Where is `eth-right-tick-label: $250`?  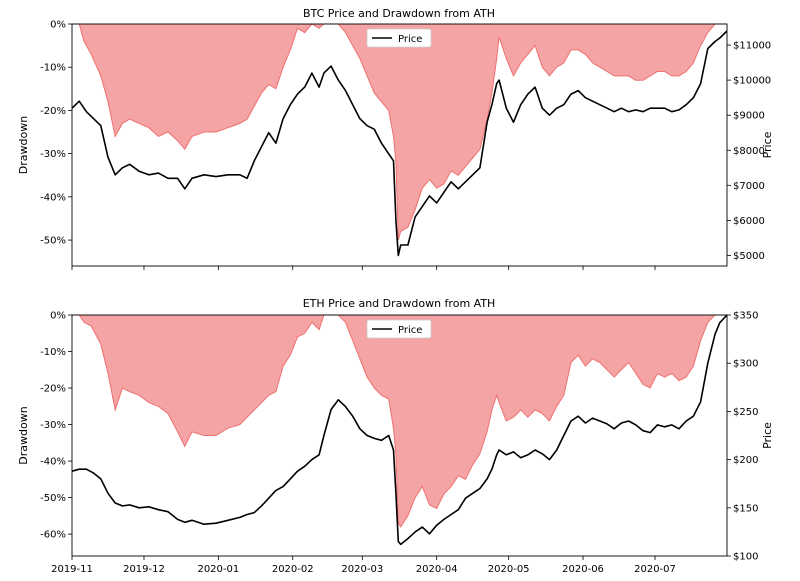
eth-right-tick-label: $250 is located at coordinates (745, 412).